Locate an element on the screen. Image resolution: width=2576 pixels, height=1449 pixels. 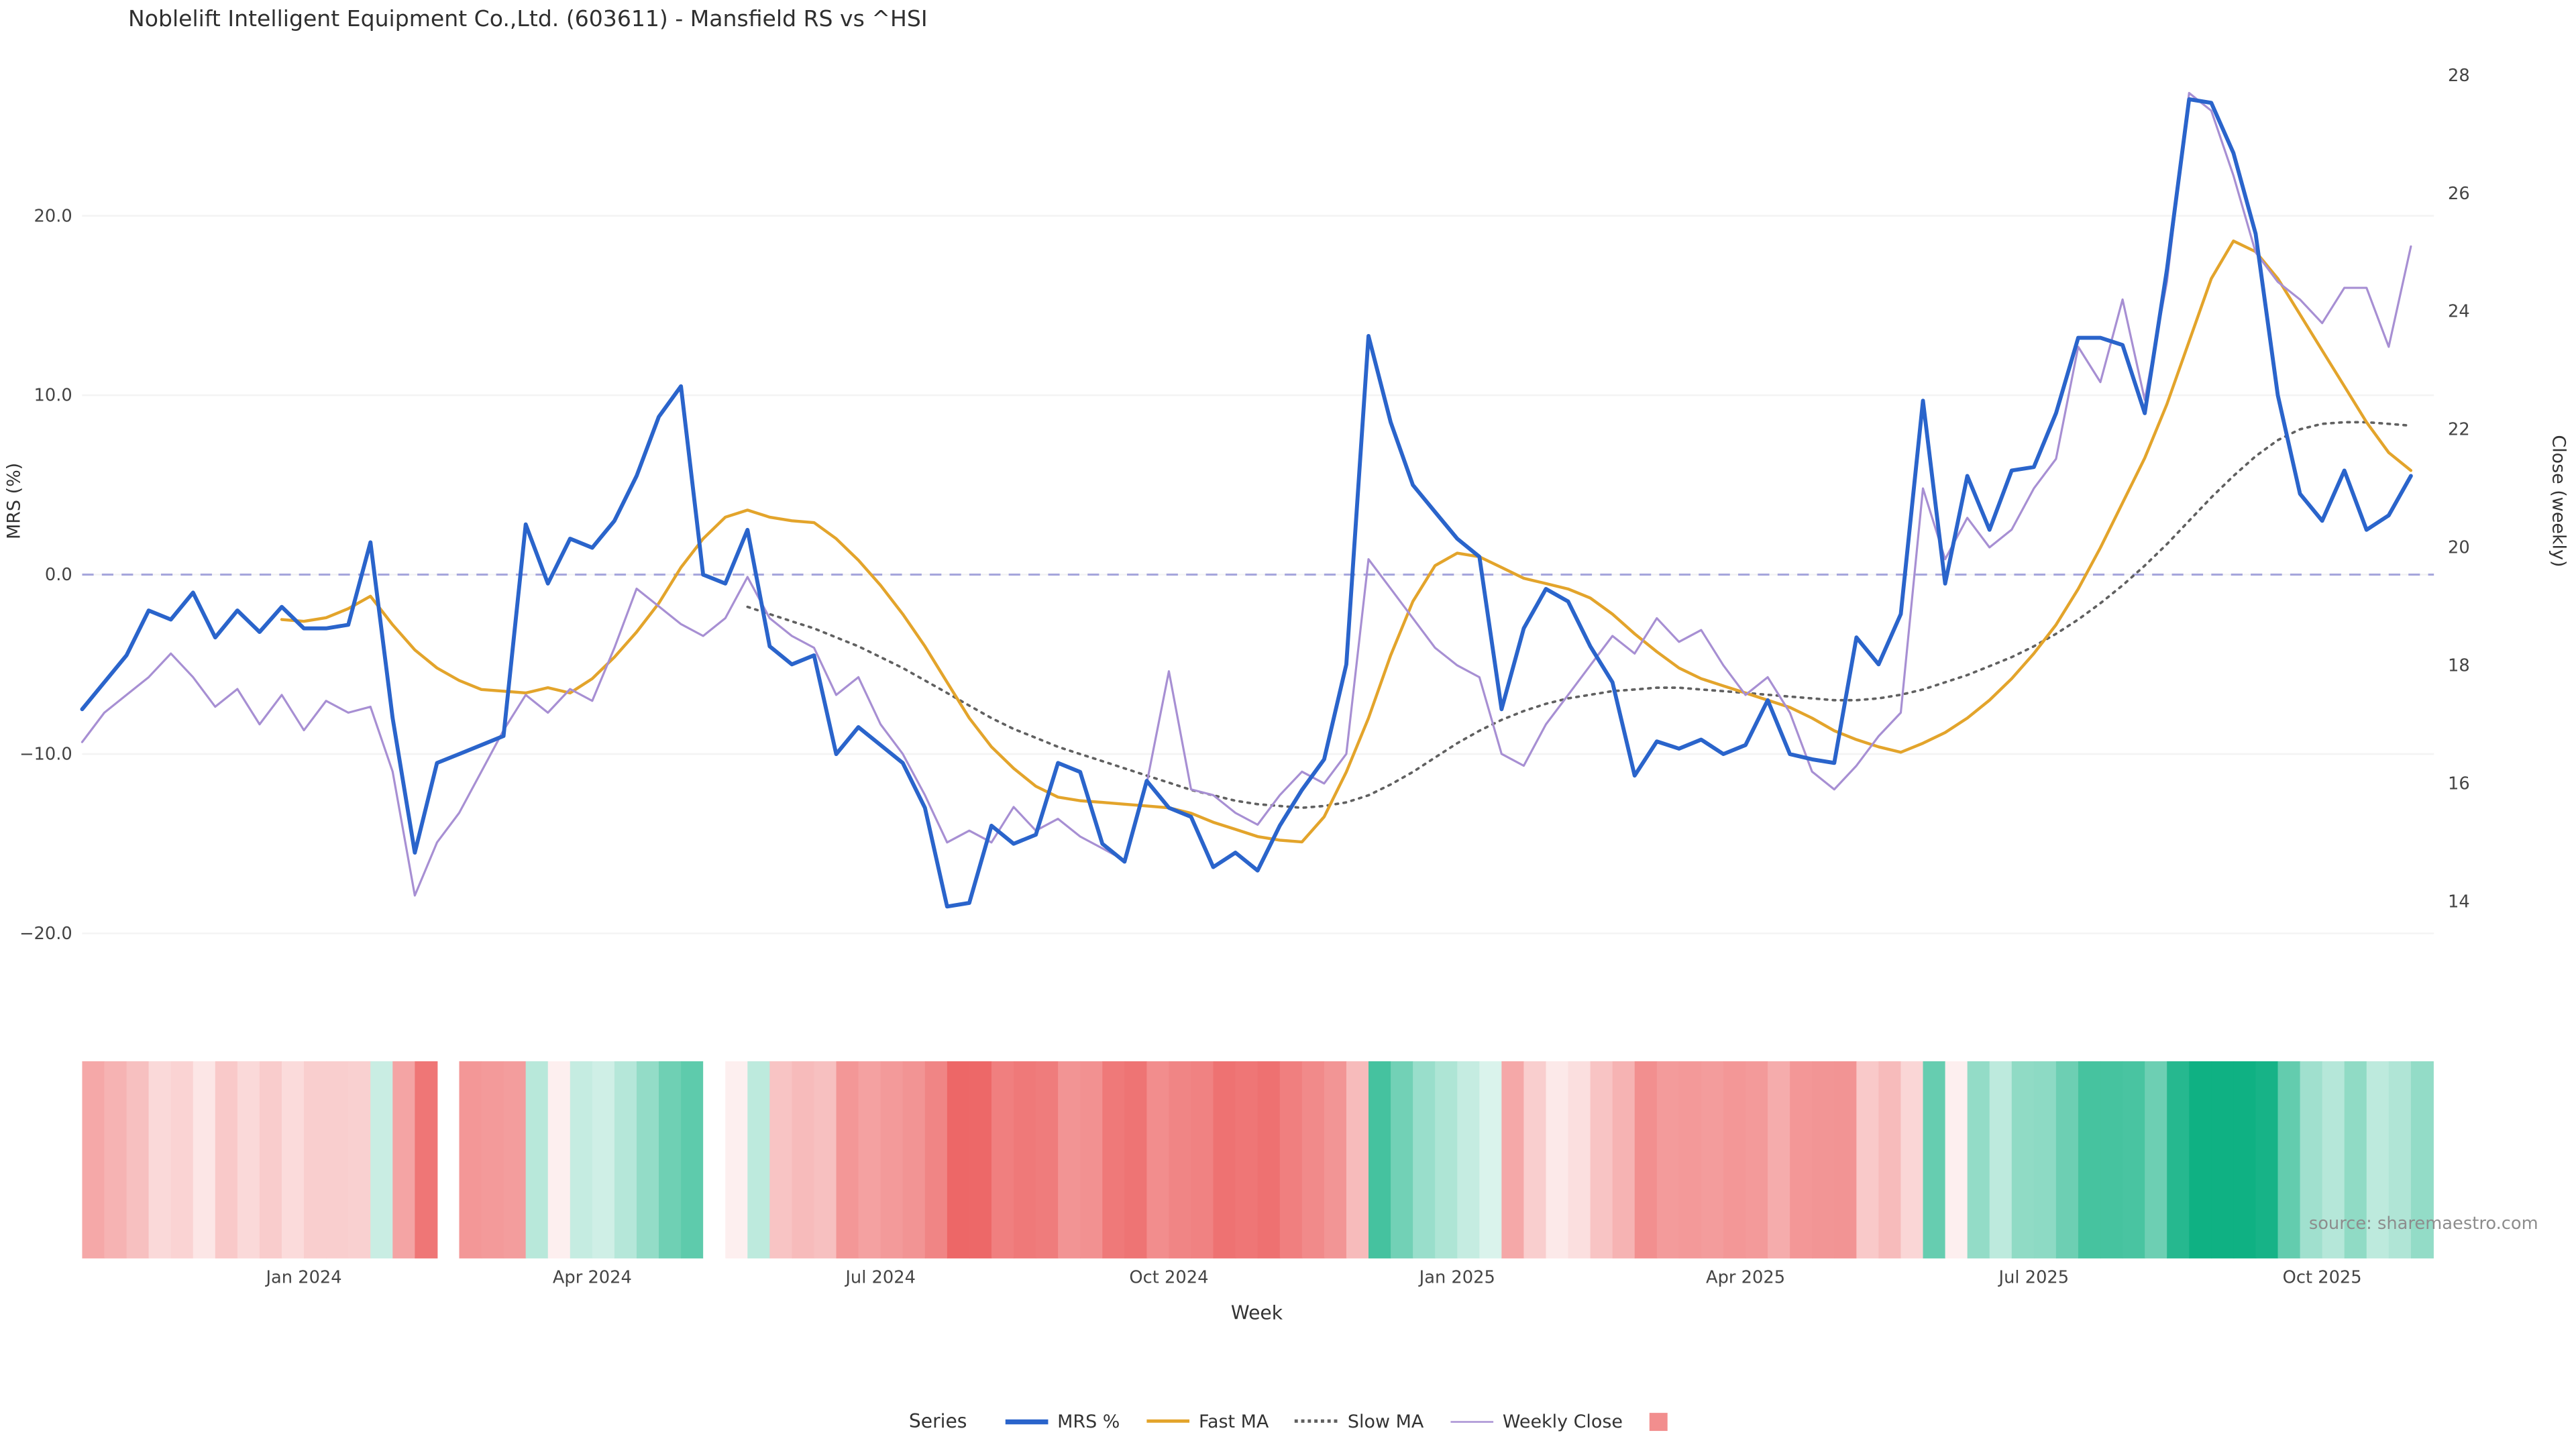
legend-item-mrs-: MRS % is located at coordinates (1062, 1421).